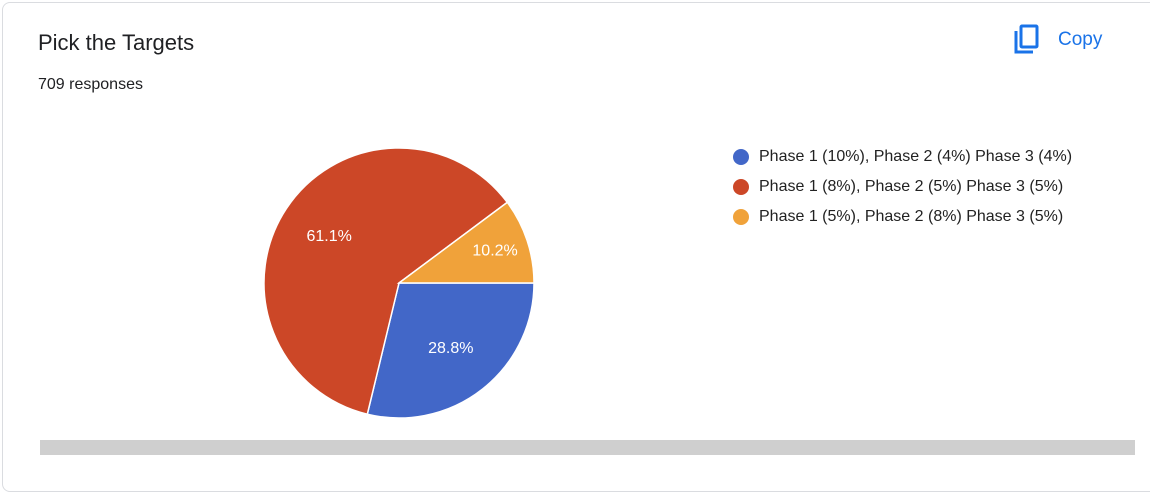  I want to click on legend-label: Phase 1 (5%), Phase 2 (8%) Phase 3 (5%), so click(911, 216).